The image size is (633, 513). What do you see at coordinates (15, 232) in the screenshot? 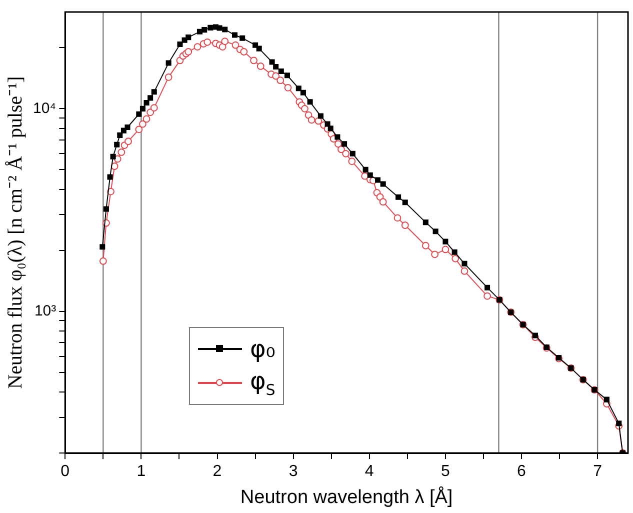
I see `y-axis-title: Neutron flux φ₀(λ) [n cm⁻² Å⁻¹ pulse⁻¹]` at bounding box center [15, 232].